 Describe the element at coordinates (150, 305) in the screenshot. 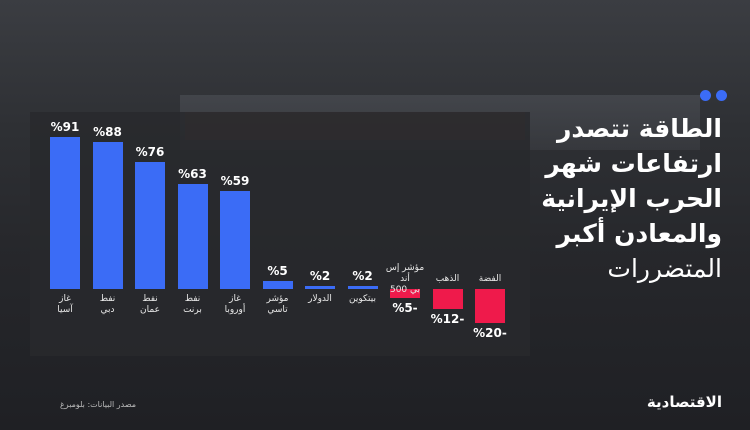

I see `category-label: نفط عمان` at that location.